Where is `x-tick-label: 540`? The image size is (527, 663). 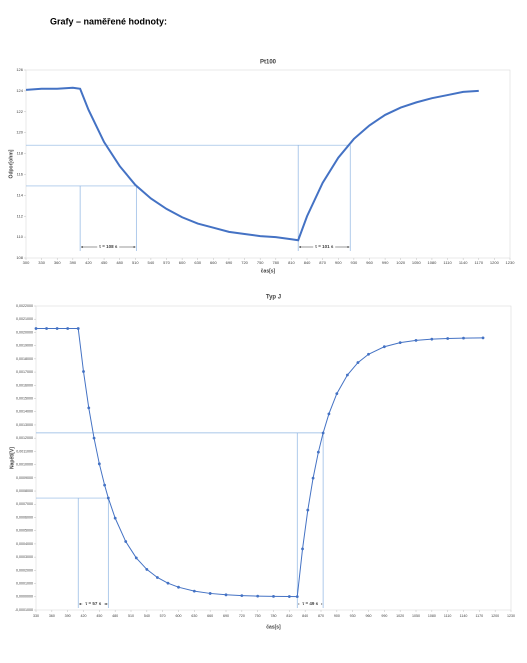 x-tick-label: 540 is located at coordinates (151, 262).